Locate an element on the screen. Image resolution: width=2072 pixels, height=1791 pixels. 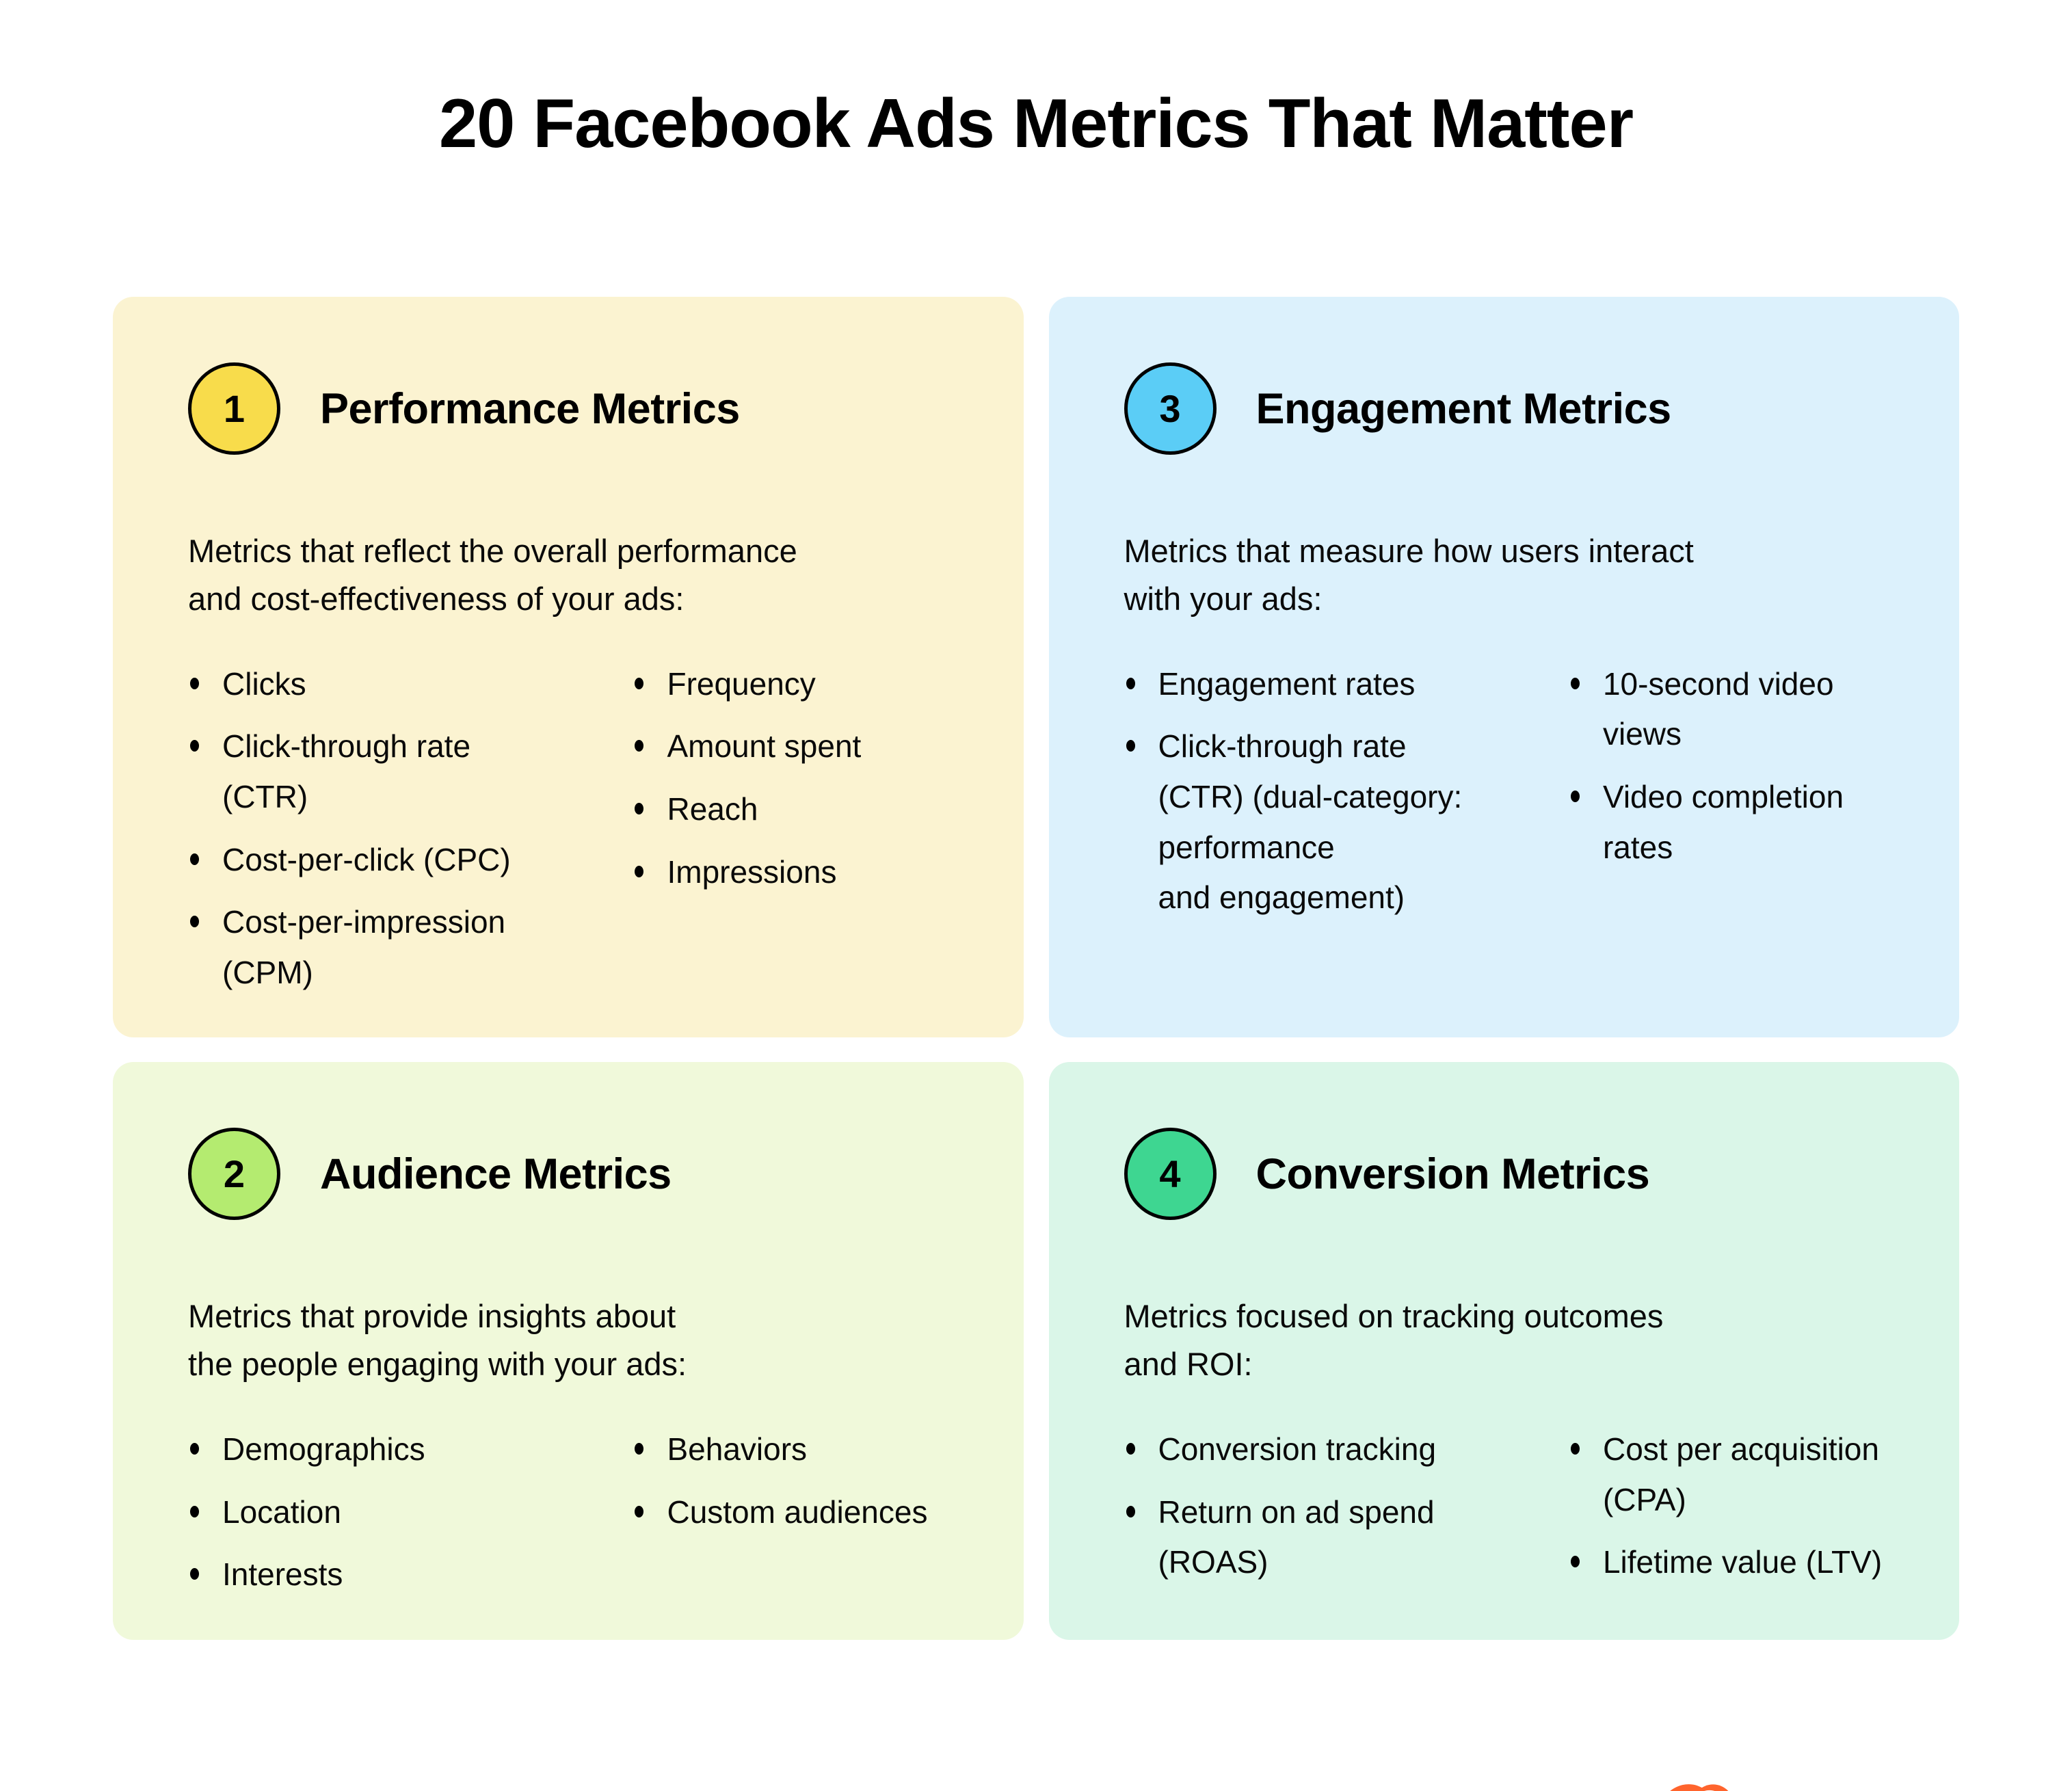
card-number-badge: 2 is located at coordinates (234, 1174).